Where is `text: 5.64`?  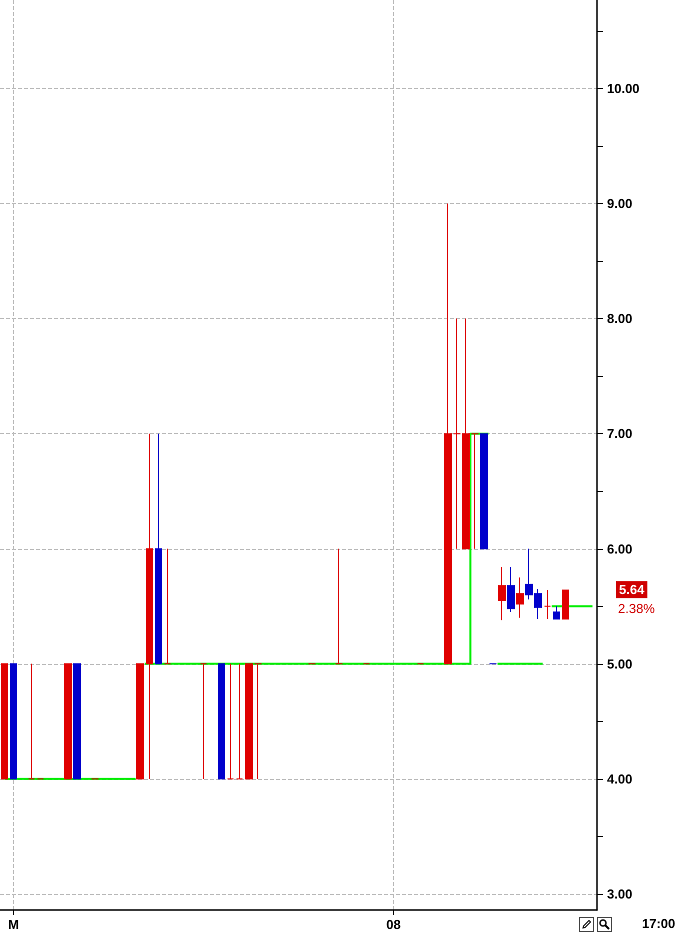 text: 5.64 is located at coordinates (632, 590).